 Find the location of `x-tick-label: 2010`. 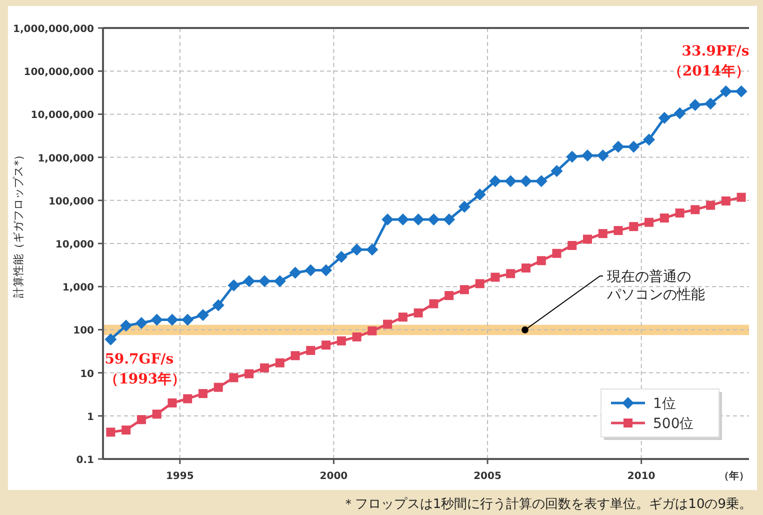

x-tick-label: 2010 is located at coordinates (641, 476).